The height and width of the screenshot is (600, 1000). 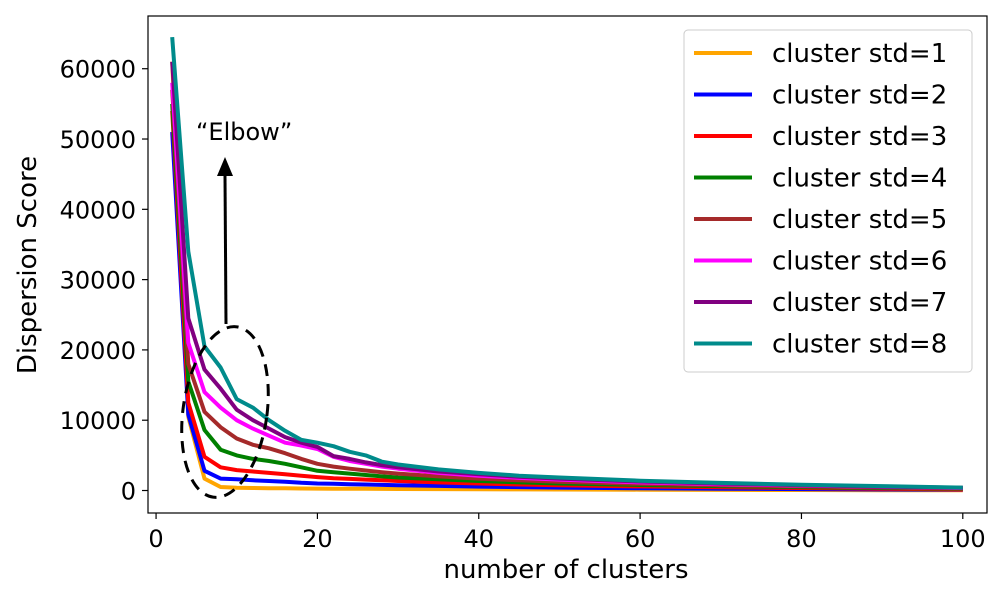 What do you see at coordinates (236, 308) in the screenshot?
I see `elbow-annotation: “Elbow”` at bounding box center [236, 308].